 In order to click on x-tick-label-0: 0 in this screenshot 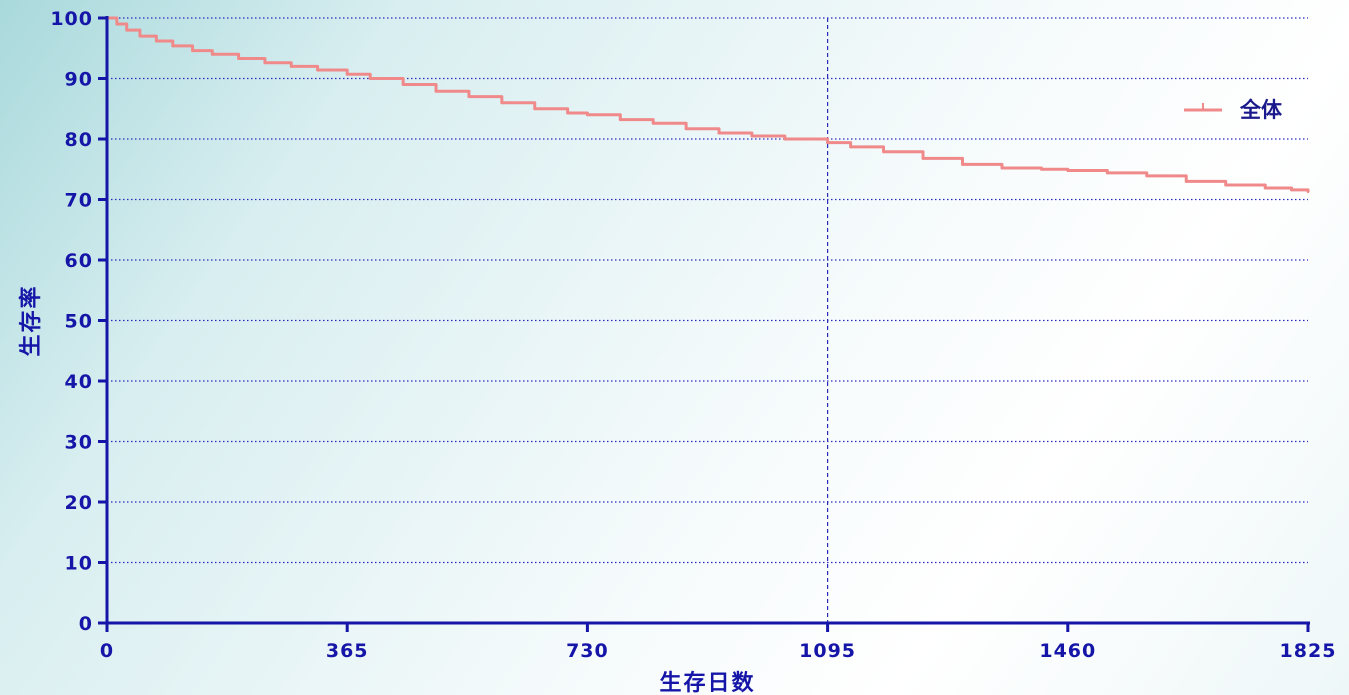, I will do `click(107, 651)`.